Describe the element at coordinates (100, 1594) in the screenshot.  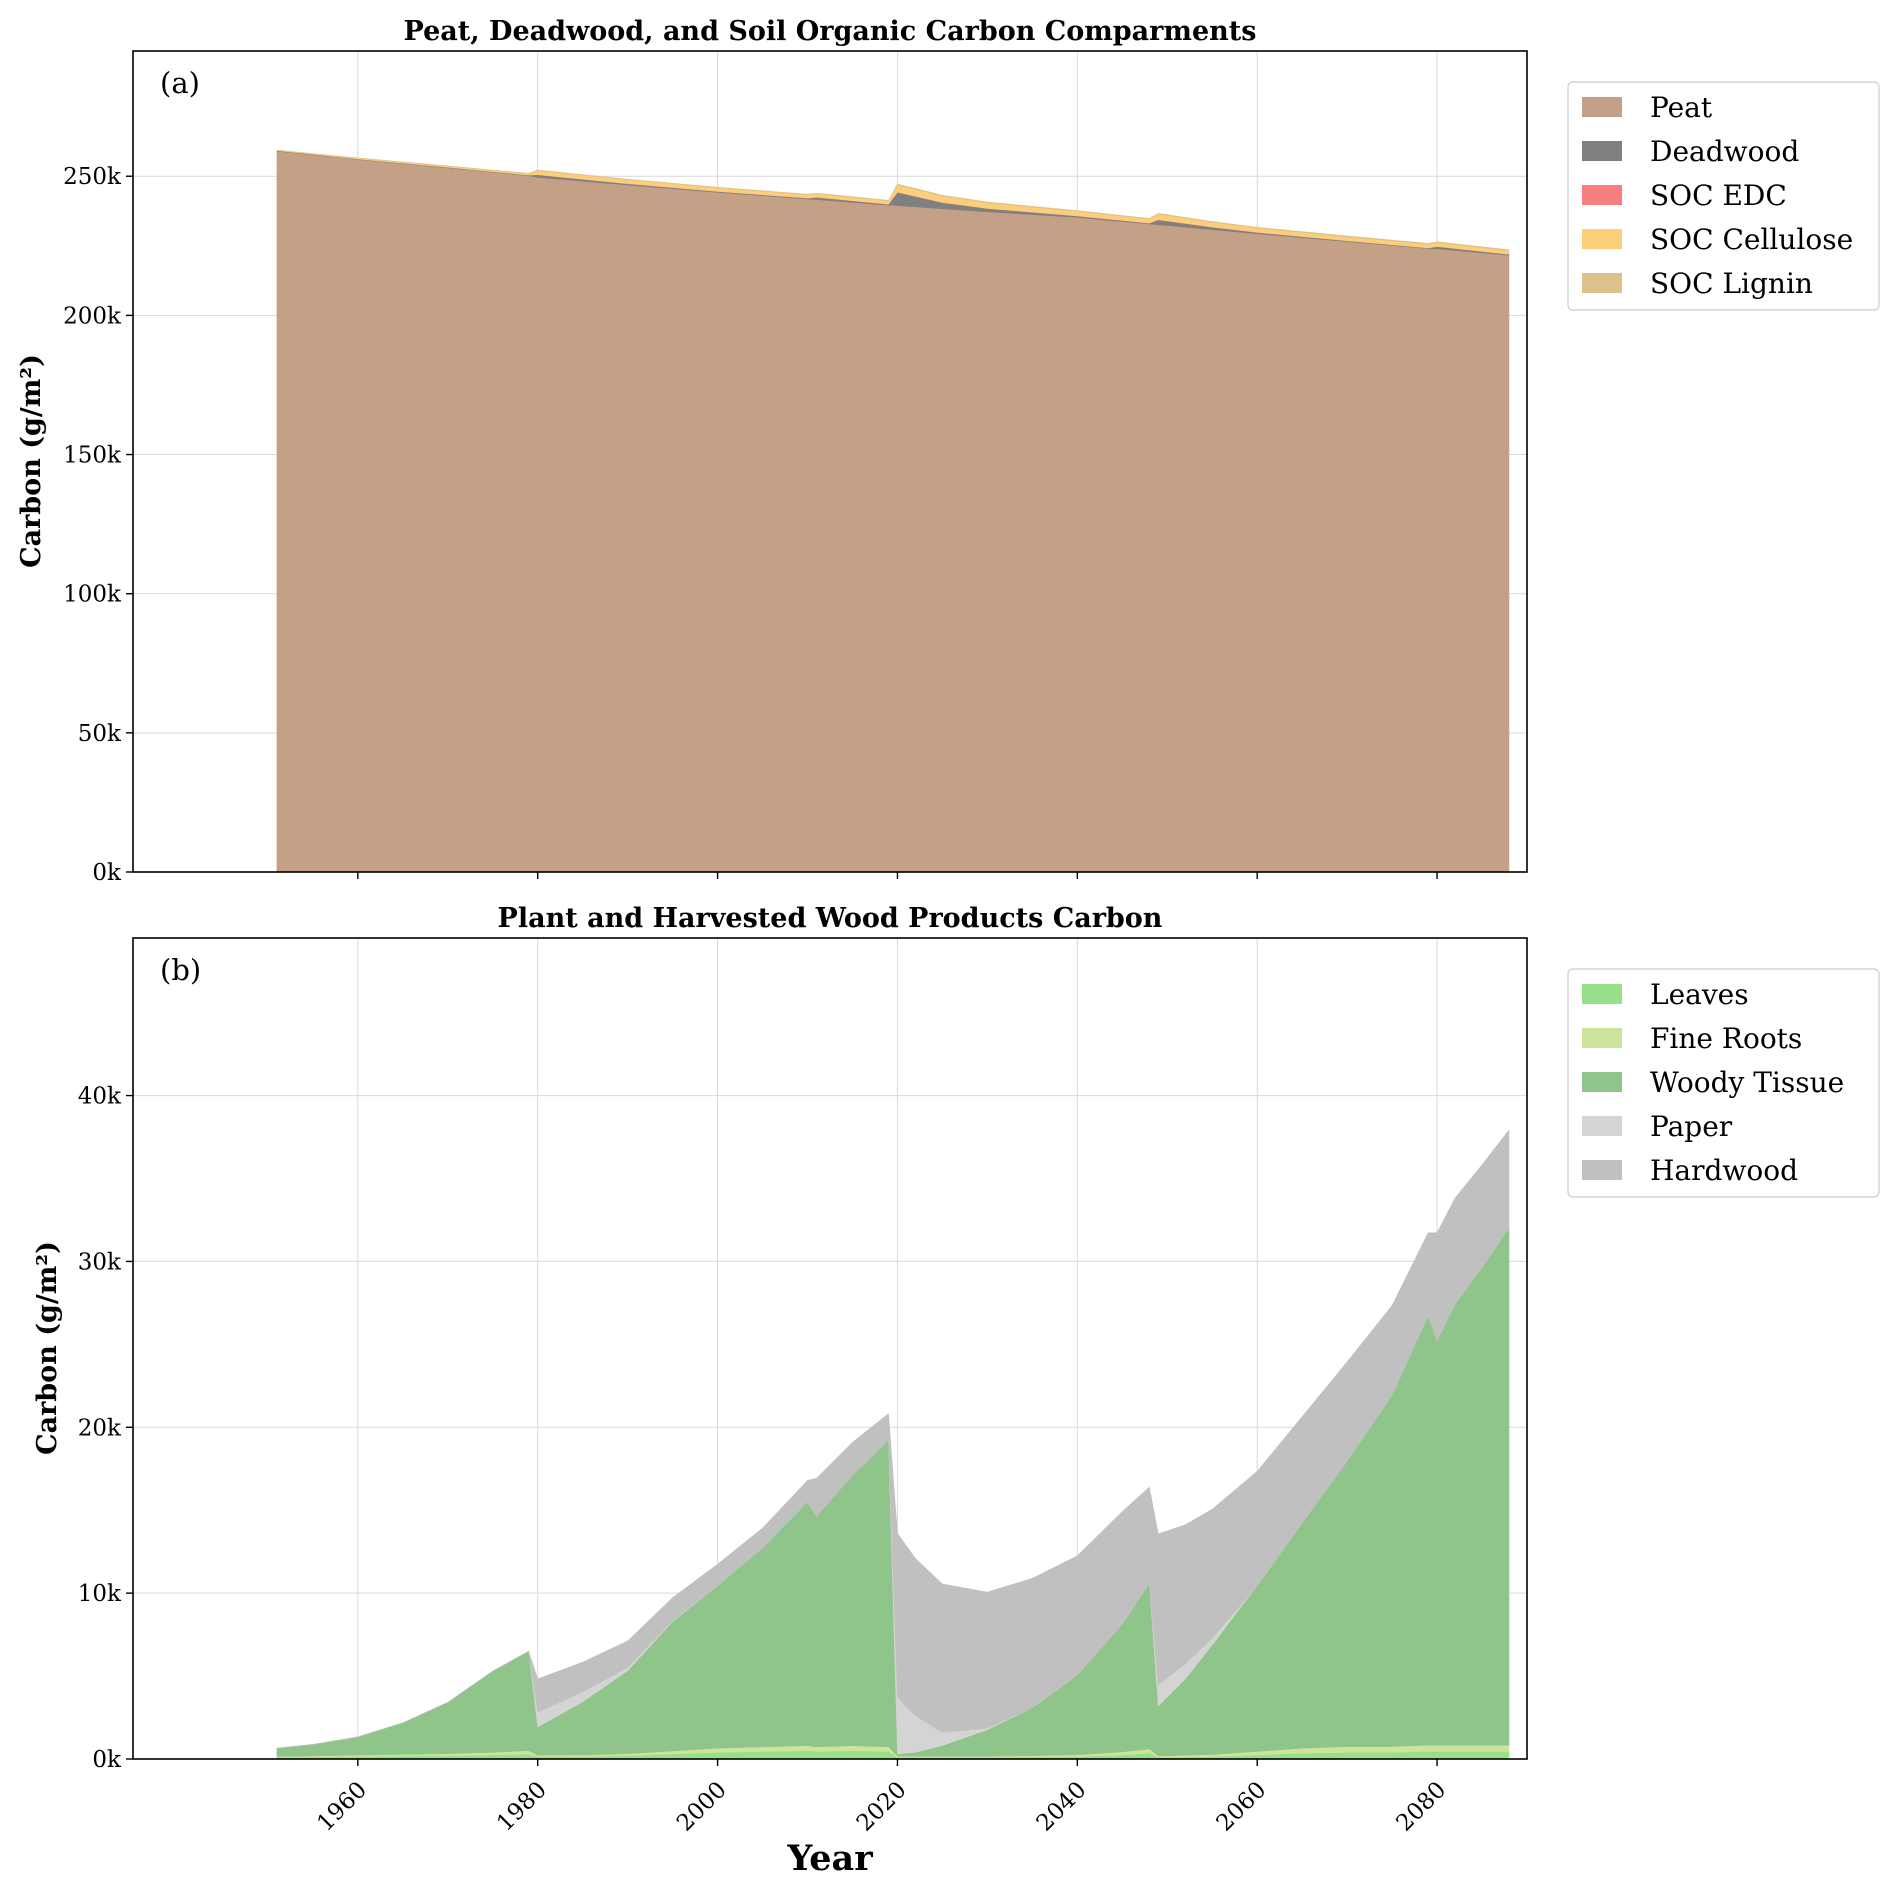
I see `y-tick-label: 10k` at that location.